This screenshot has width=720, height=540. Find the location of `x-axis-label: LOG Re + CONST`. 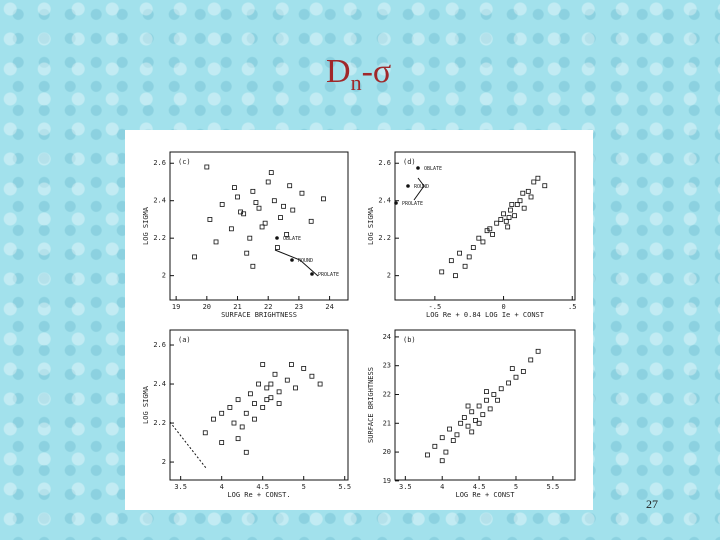

x-axis-label: LOG Re + CONST is located at coordinates (485, 495).